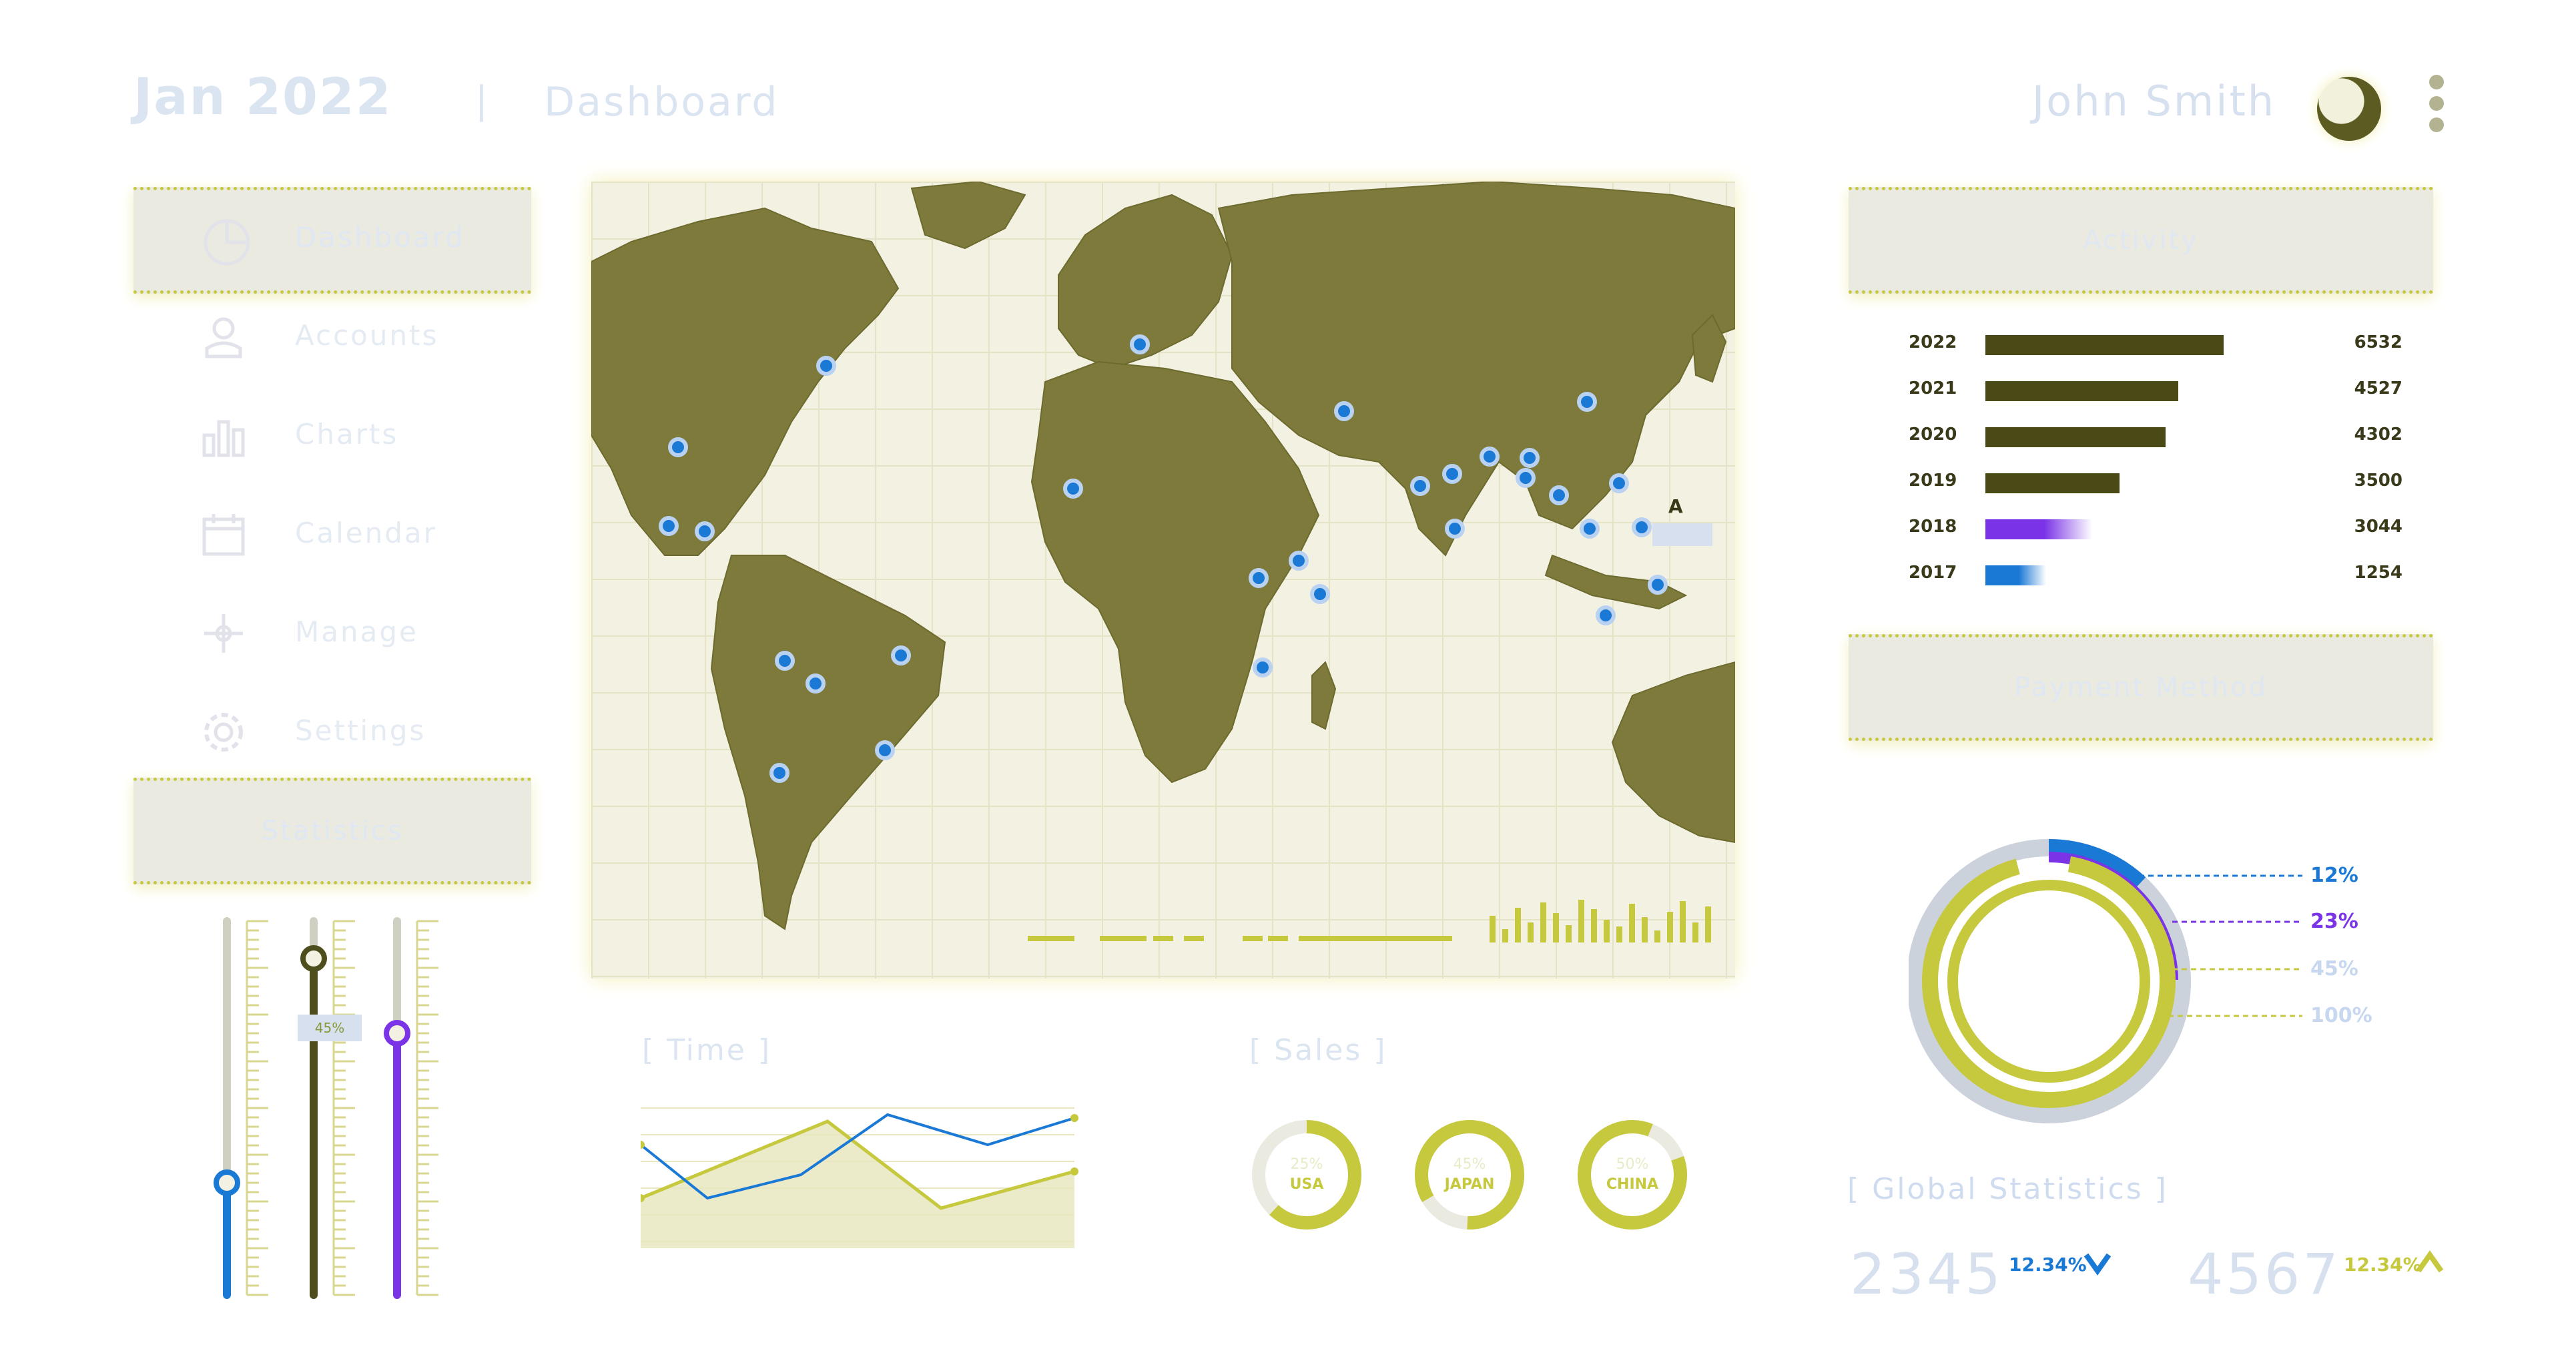 The height and width of the screenshot is (1359, 2576). What do you see at coordinates (2334, 969) in the screenshot?
I see `legend-pct-45: 45%` at bounding box center [2334, 969].